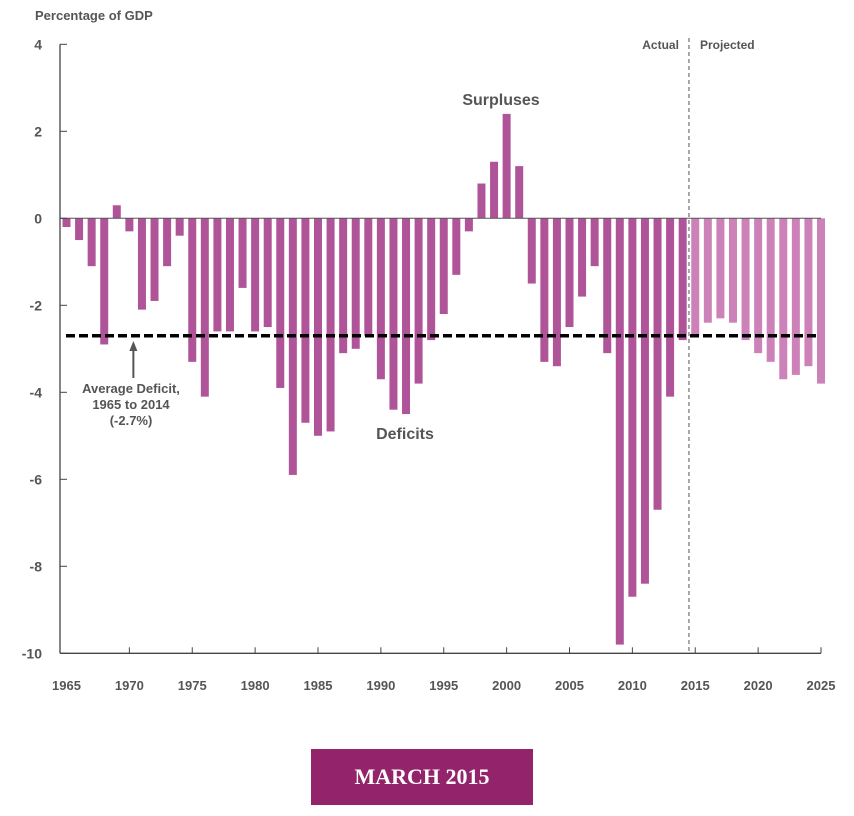  I want to click on bar-projected-2025, so click(821, 301).